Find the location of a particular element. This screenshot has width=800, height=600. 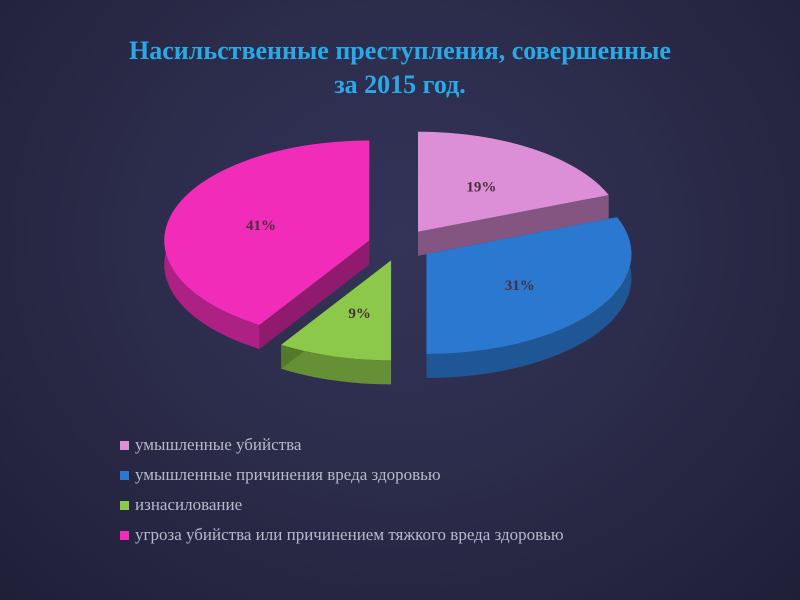

legend-item: изнасилование is located at coordinates (440, 505).